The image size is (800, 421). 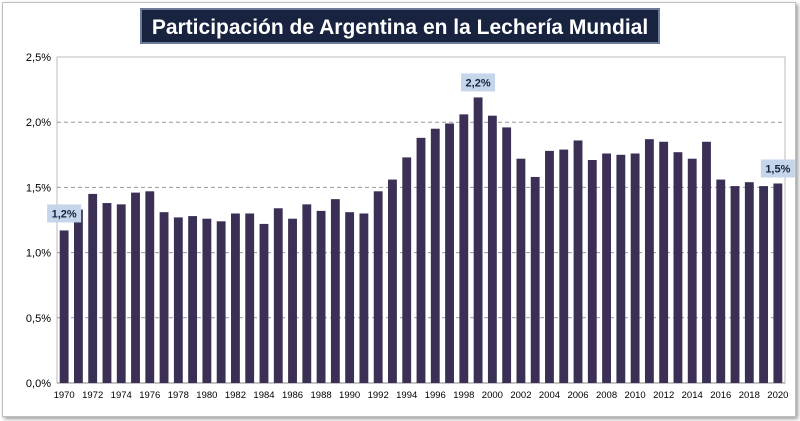 I want to click on bar-1978, so click(x=178, y=300).